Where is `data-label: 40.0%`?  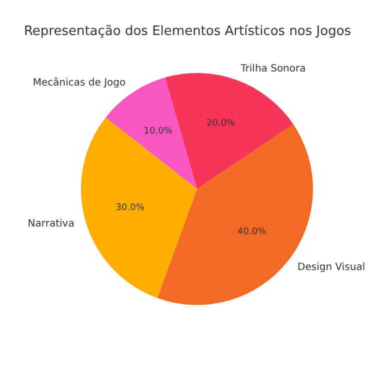
data-label: 40.0% is located at coordinates (252, 231).